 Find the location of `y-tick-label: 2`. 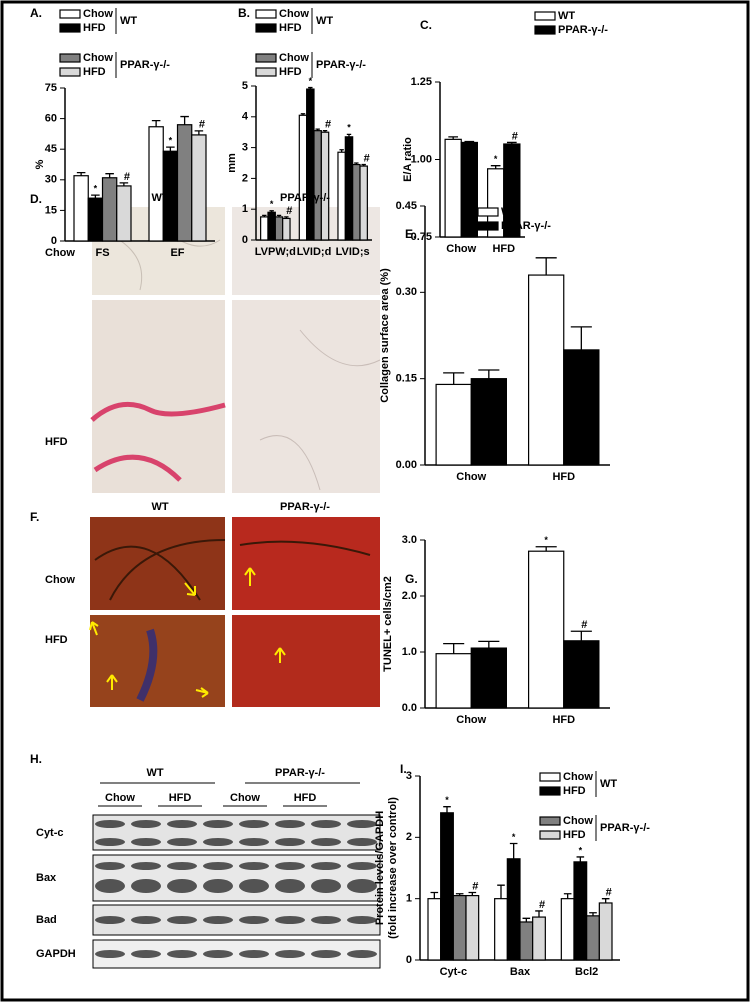

y-tick-label: 2 is located at coordinates (409, 837).